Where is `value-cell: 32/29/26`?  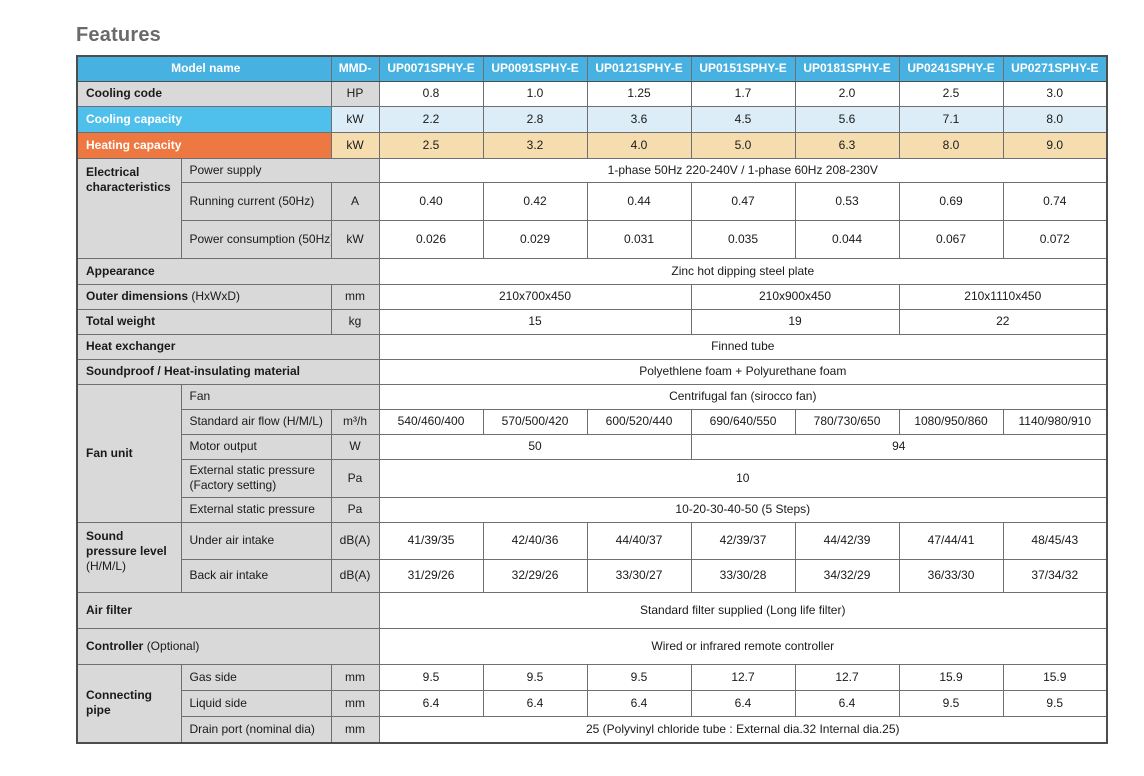 value-cell: 32/29/26 is located at coordinates (535, 575).